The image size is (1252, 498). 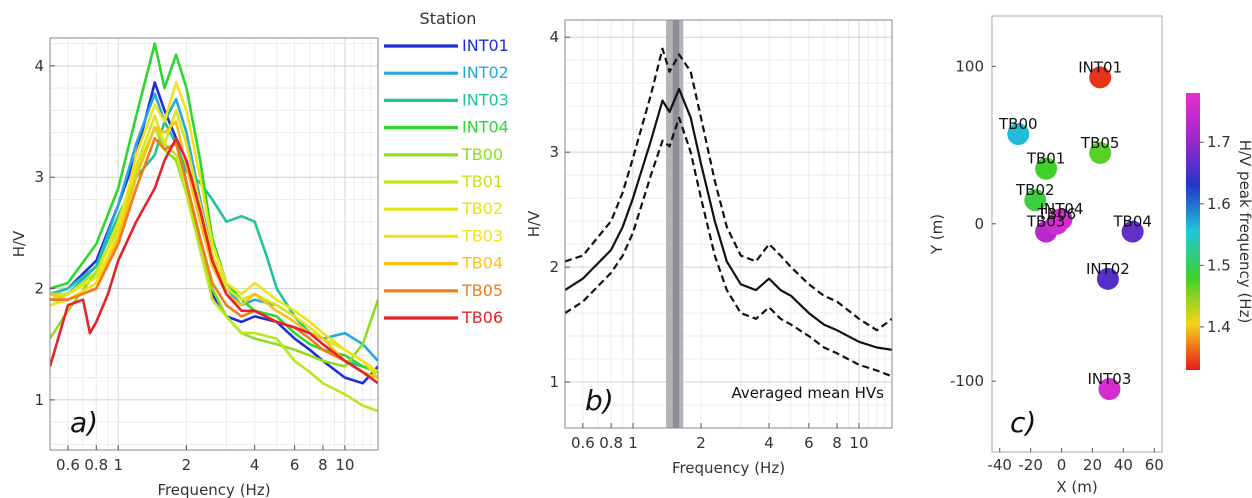 I want to click on colorbar, so click(x=1193, y=231).